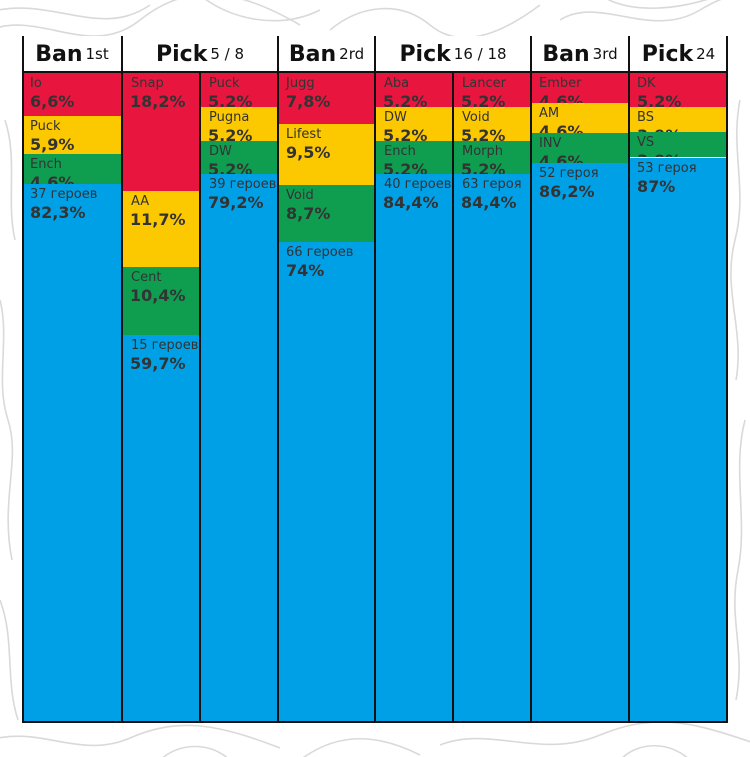 The height and width of the screenshot is (757, 750). I want to click on bar-segment: Void 8,7%, so click(326, 213).